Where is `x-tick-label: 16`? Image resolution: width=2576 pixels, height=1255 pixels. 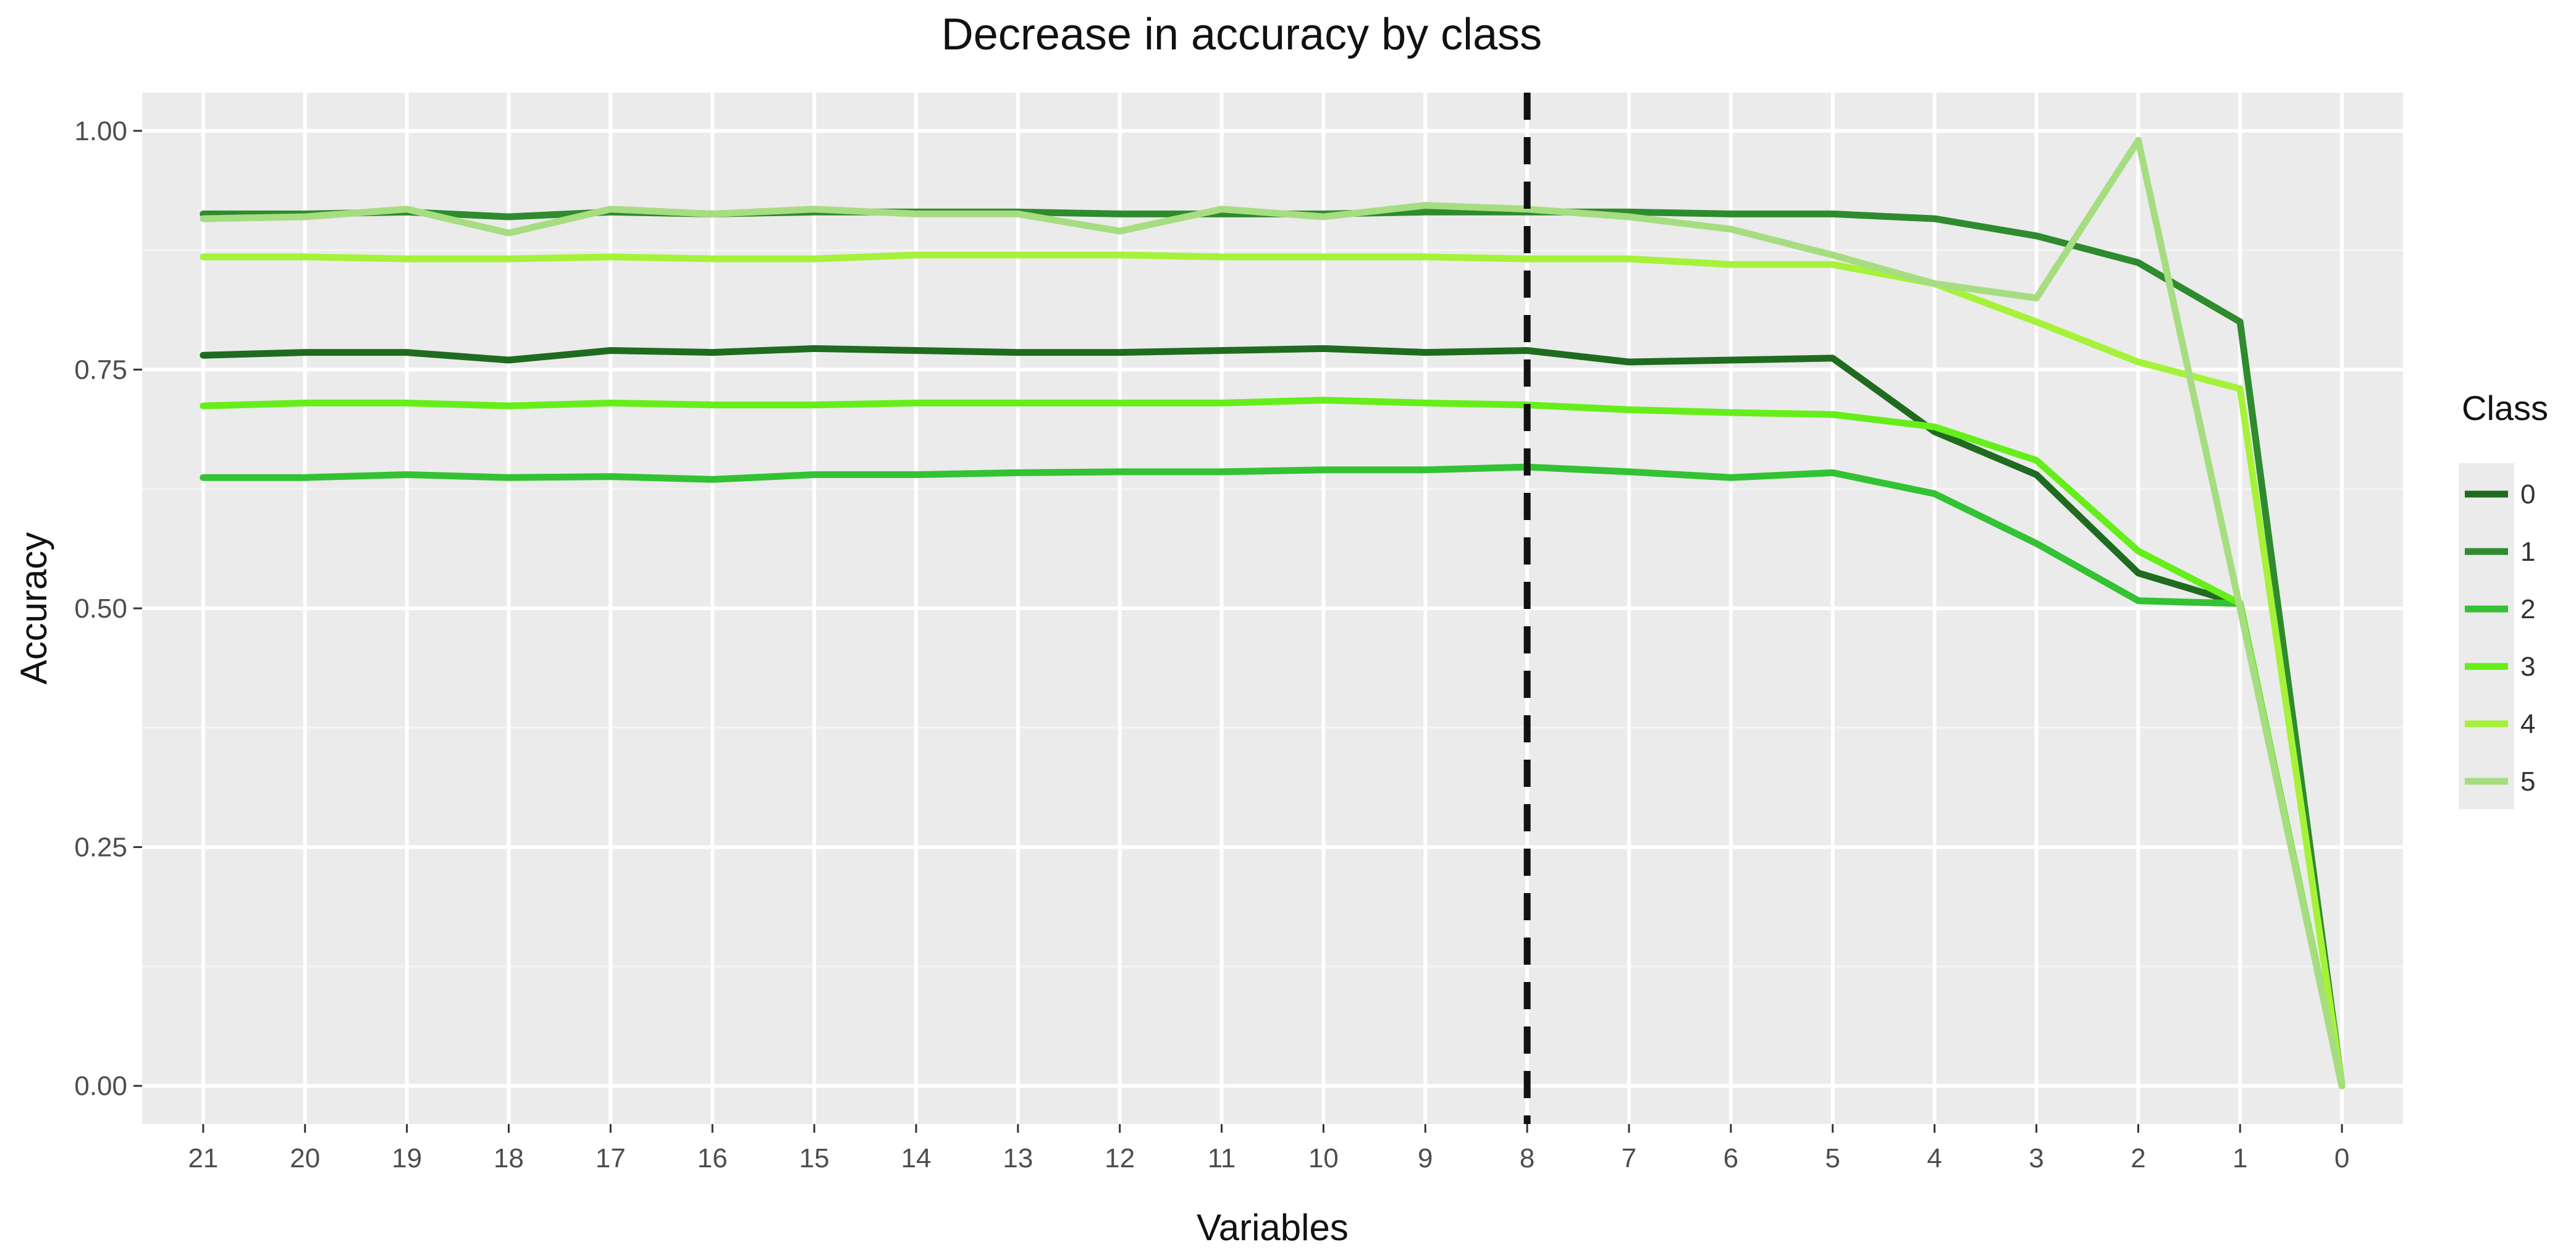
x-tick-label: 16 is located at coordinates (712, 1158).